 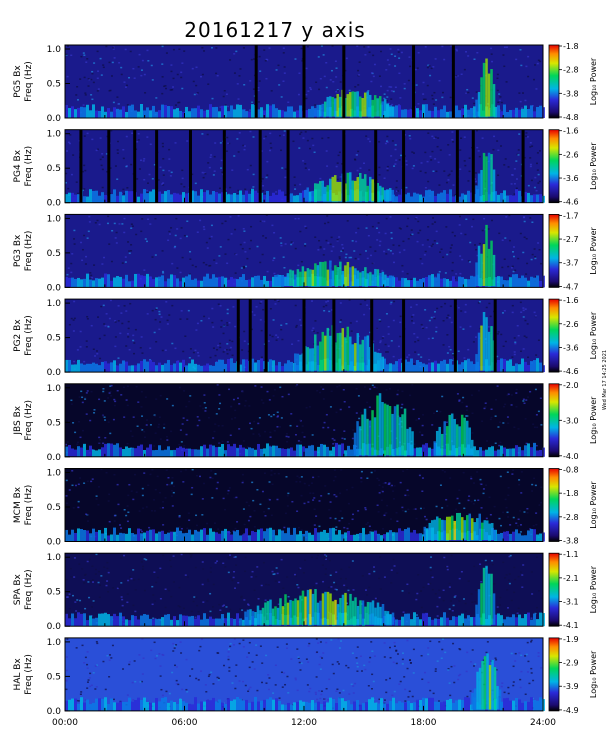 I want to click on colorbar-tick-label: -4.1, so click(x=571, y=625).